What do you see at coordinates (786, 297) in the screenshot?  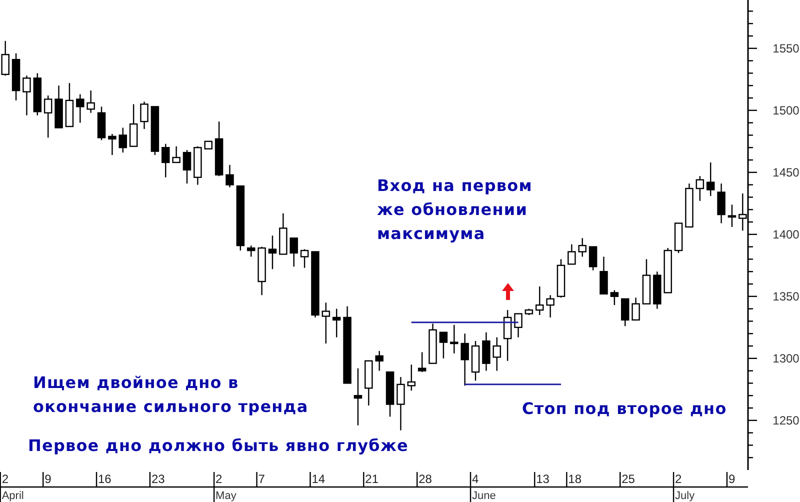 I see `y-tick-label: 1350` at bounding box center [786, 297].